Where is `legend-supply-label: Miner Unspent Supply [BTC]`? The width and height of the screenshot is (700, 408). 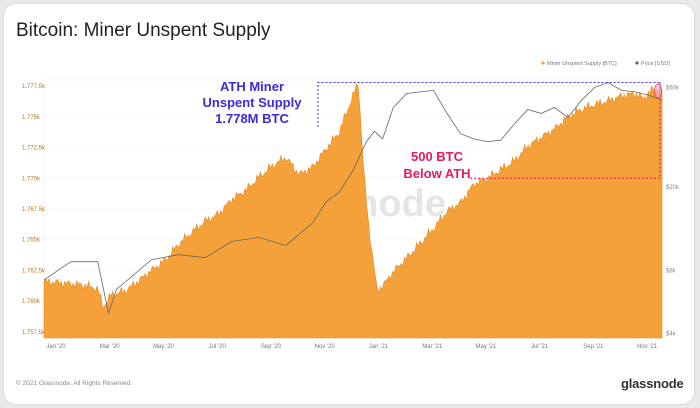
legend-supply-label: Miner Unspent Supply [BTC] is located at coordinates (582, 64).